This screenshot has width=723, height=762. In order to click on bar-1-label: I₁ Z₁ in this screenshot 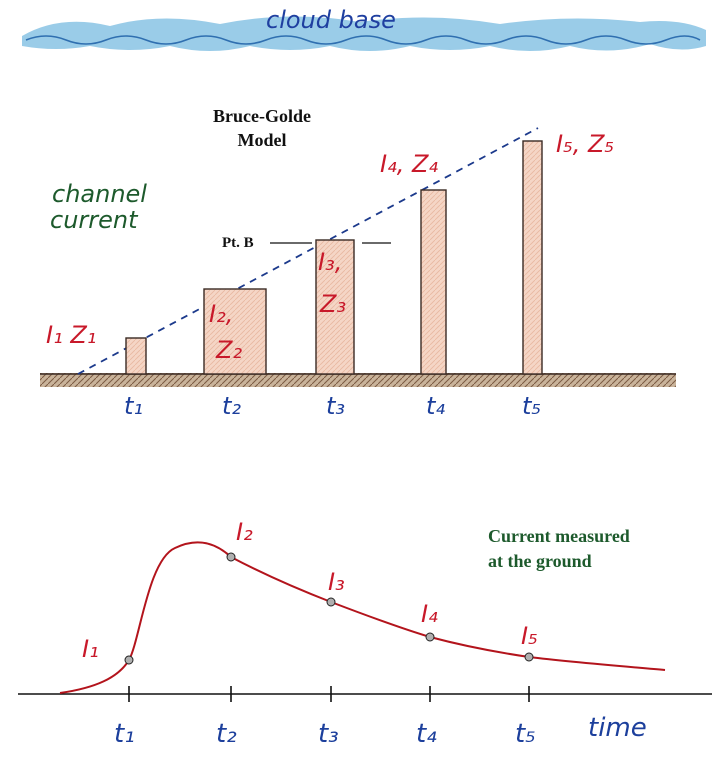, I will do `click(71, 335)`.